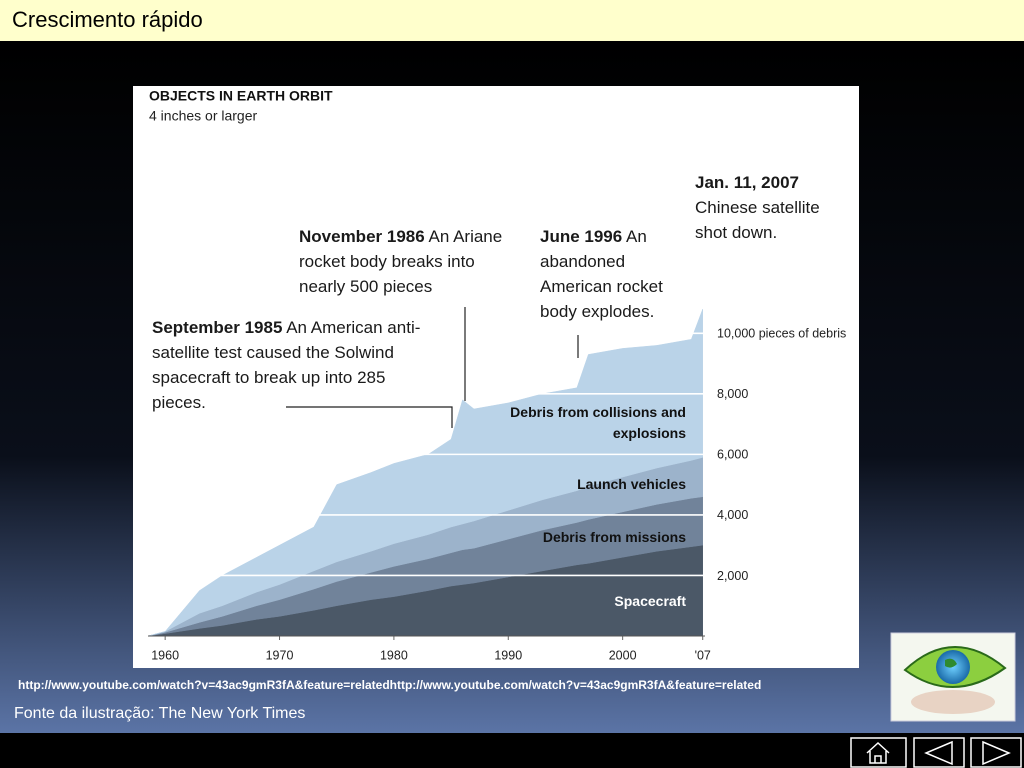 The width and height of the screenshot is (1024, 768). What do you see at coordinates (732, 394) in the screenshot?
I see `y-tick-label: 8,000` at bounding box center [732, 394].